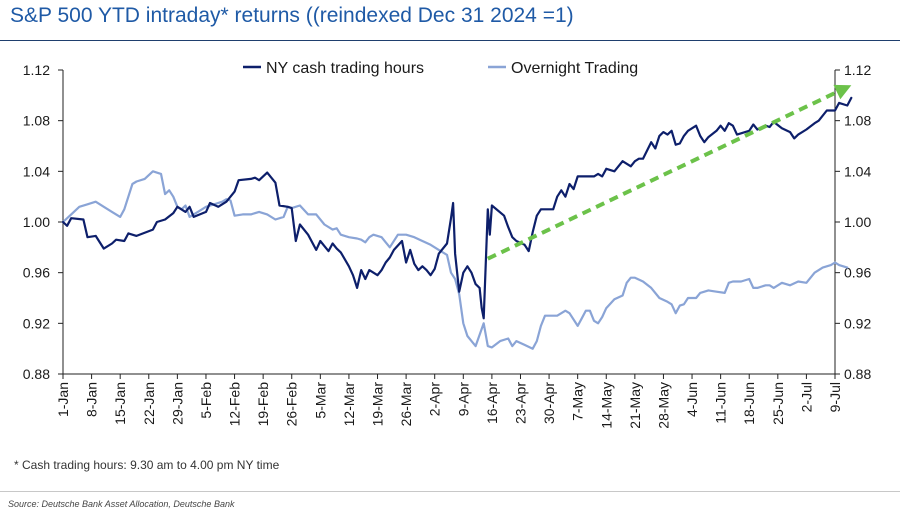  Describe the element at coordinates (349, 404) in the screenshot. I see `x-tick-label: 12-Mar` at that location.